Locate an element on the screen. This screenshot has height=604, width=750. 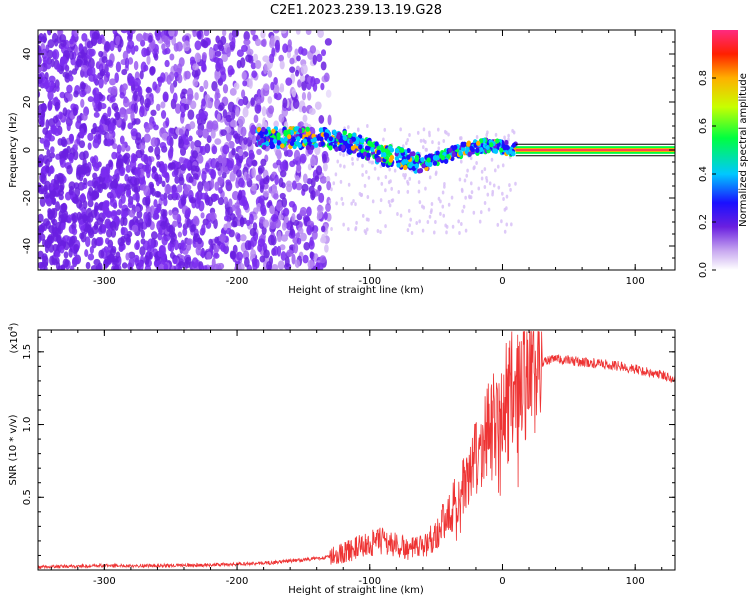
snr-yscale-exponent: 4 is located at coordinates (11, 328).